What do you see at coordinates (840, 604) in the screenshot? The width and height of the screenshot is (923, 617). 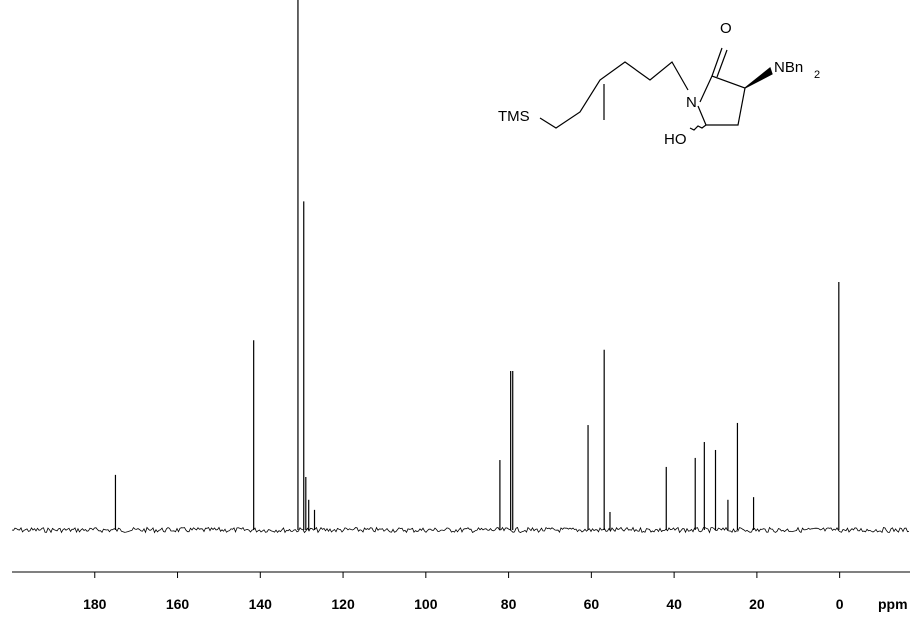 I see `x-tick-label: 0` at bounding box center [840, 604].